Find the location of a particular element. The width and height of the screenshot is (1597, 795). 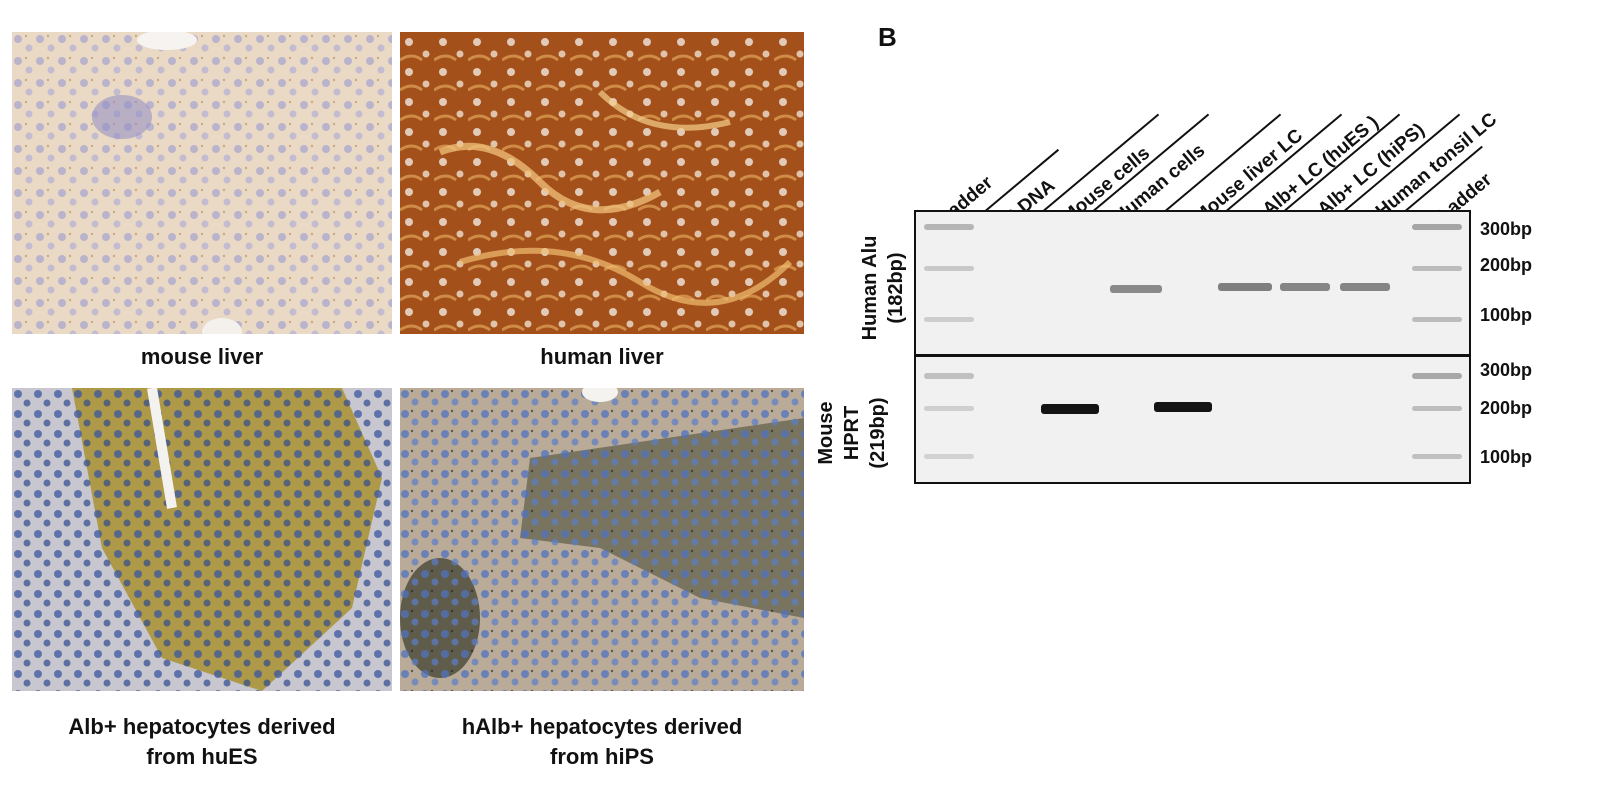

size-label-top-300bp: 300bp is located at coordinates (1506, 229).